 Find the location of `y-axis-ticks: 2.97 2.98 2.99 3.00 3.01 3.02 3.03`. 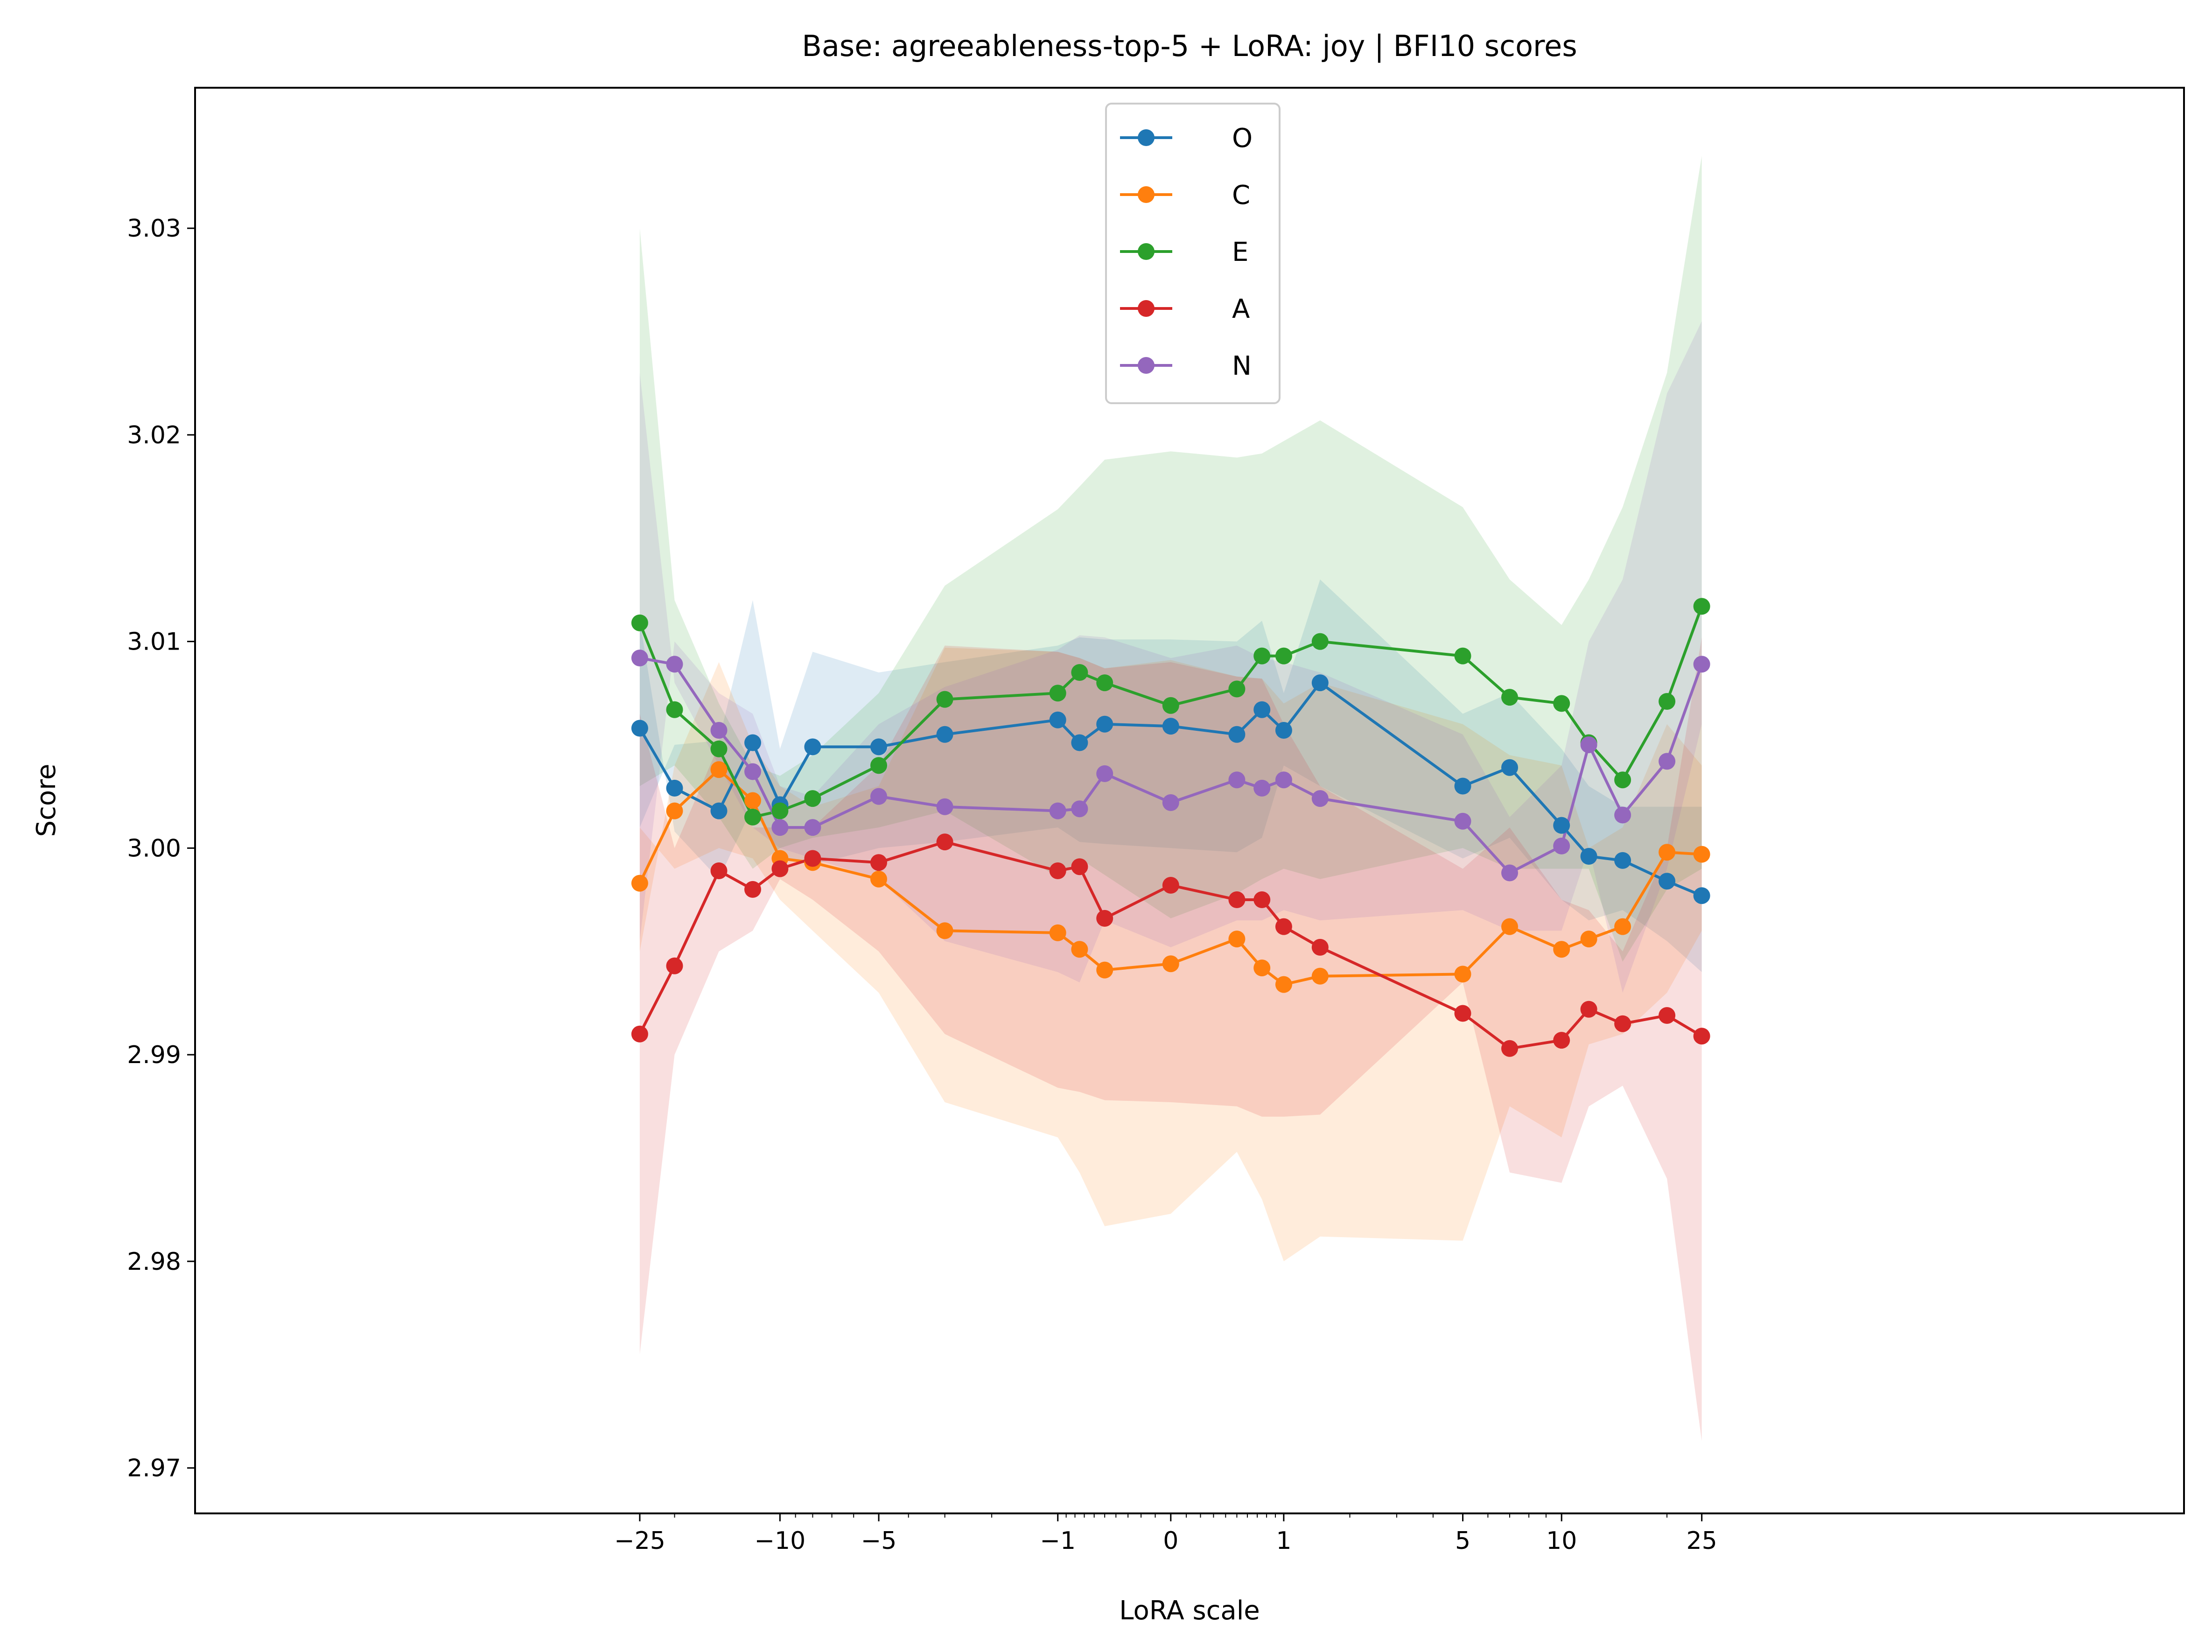

y-axis-ticks: 2.97 2.98 2.99 3.00 3.01 3.02 3.03 is located at coordinates (161, 849).